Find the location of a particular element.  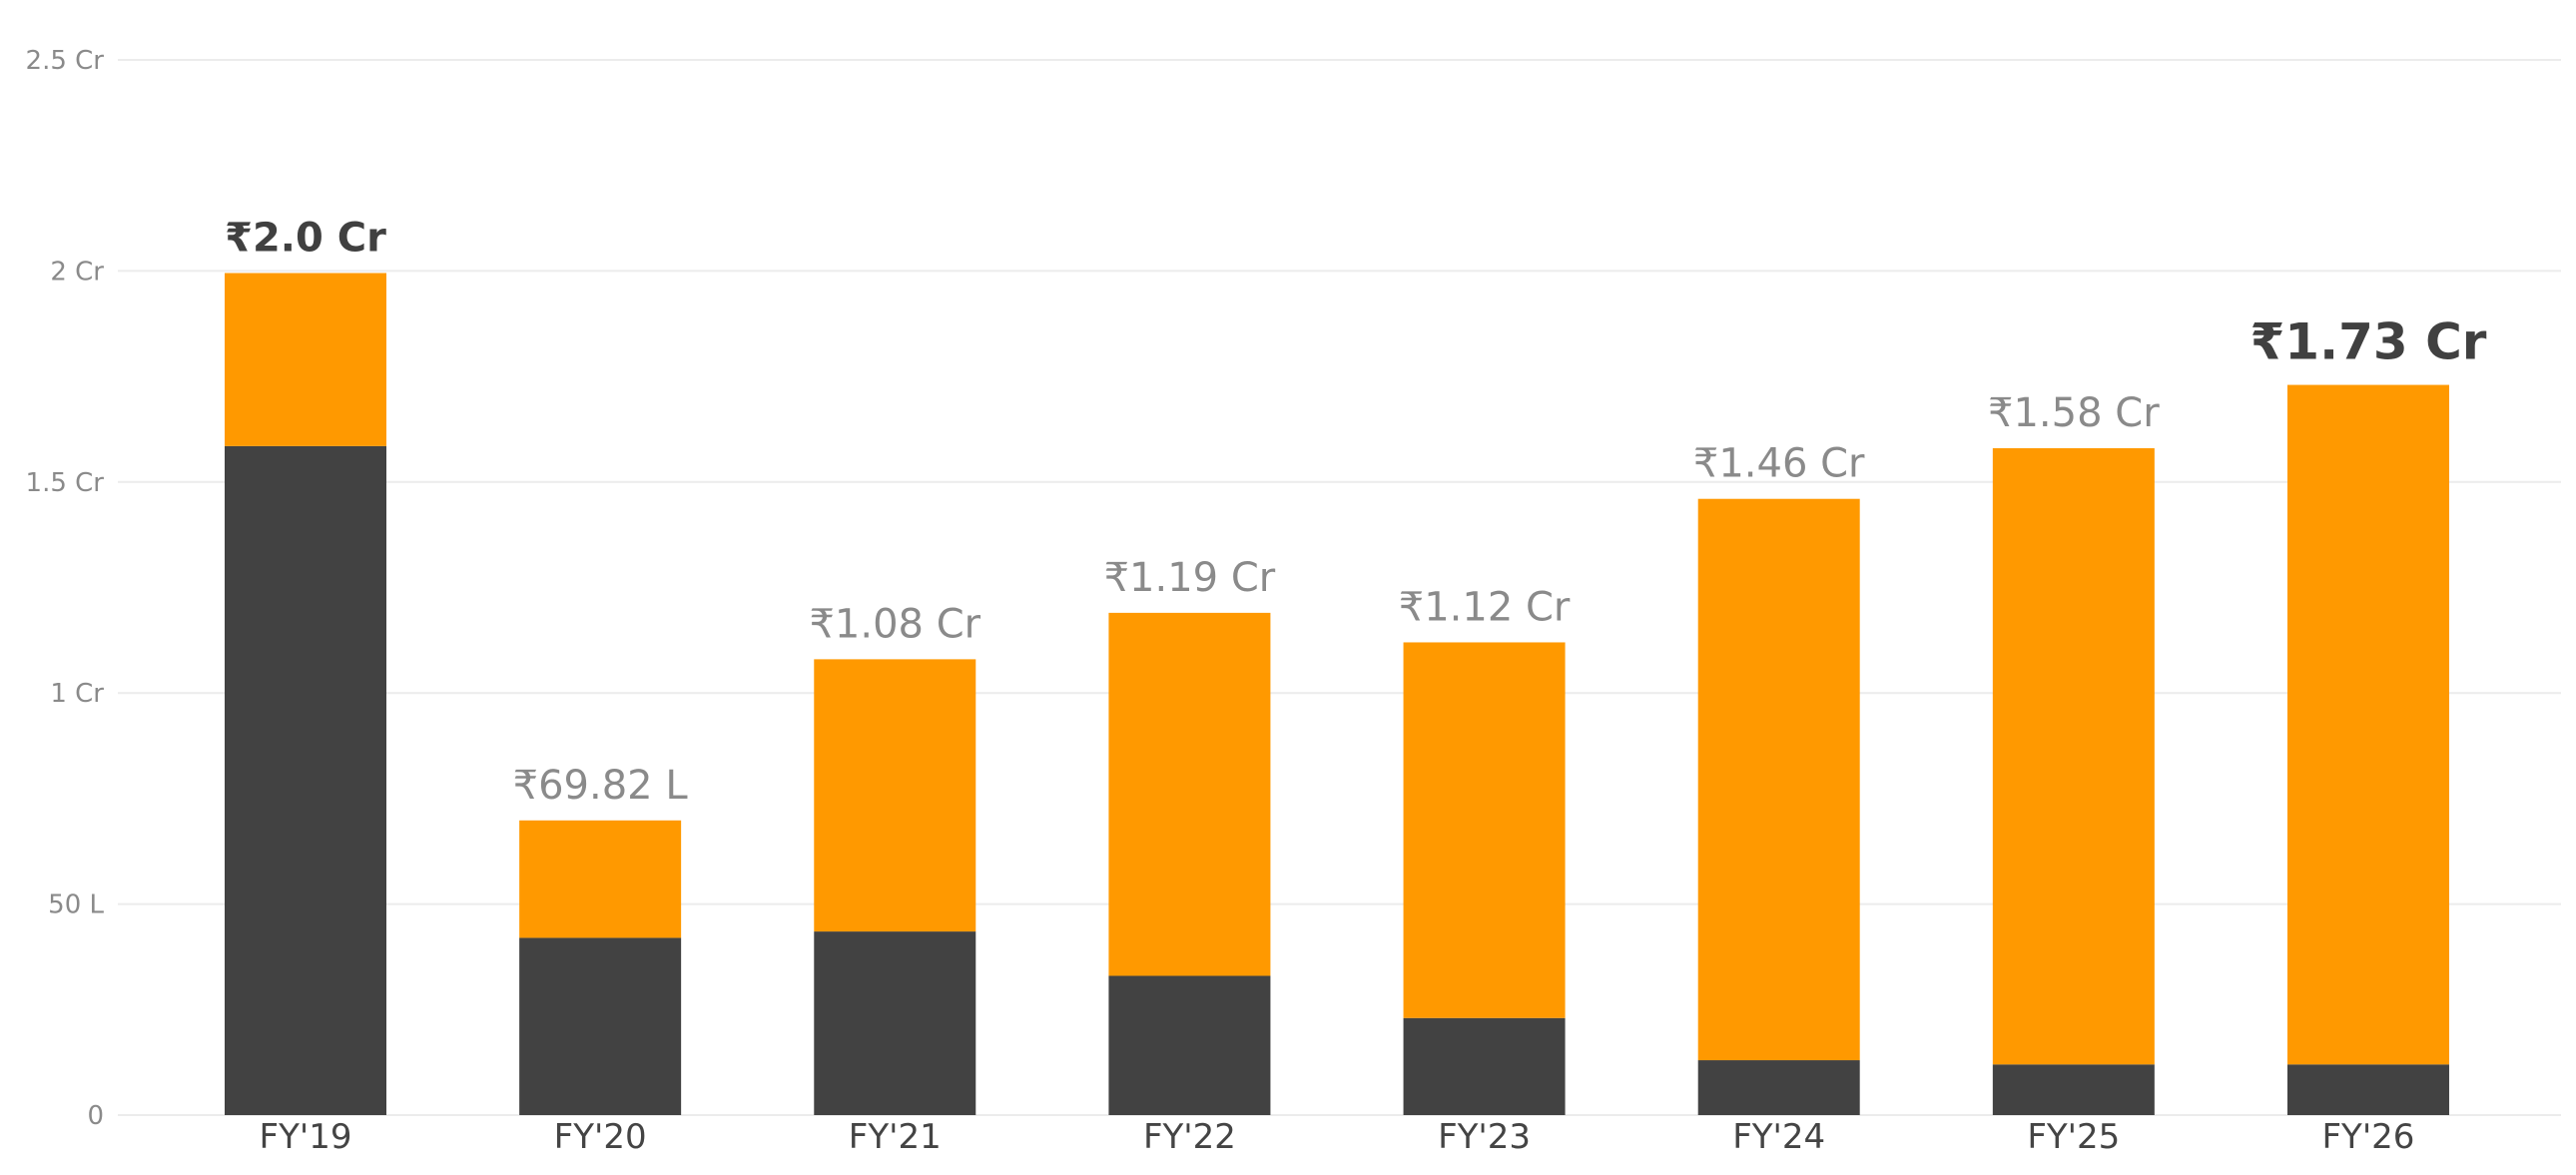

x-tick-label: FY'21 is located at coordinates (895, 1137).